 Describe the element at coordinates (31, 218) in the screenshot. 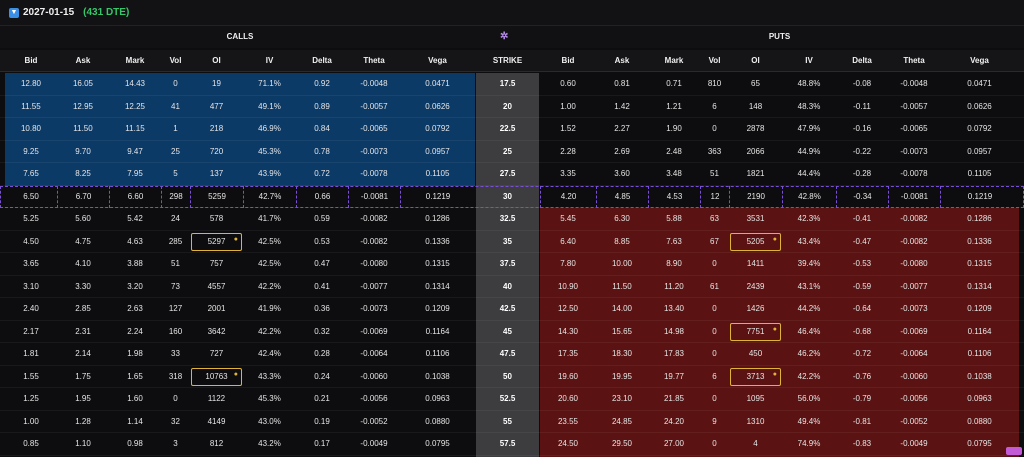

I see `call-bid-cell: 5.25` at that location.